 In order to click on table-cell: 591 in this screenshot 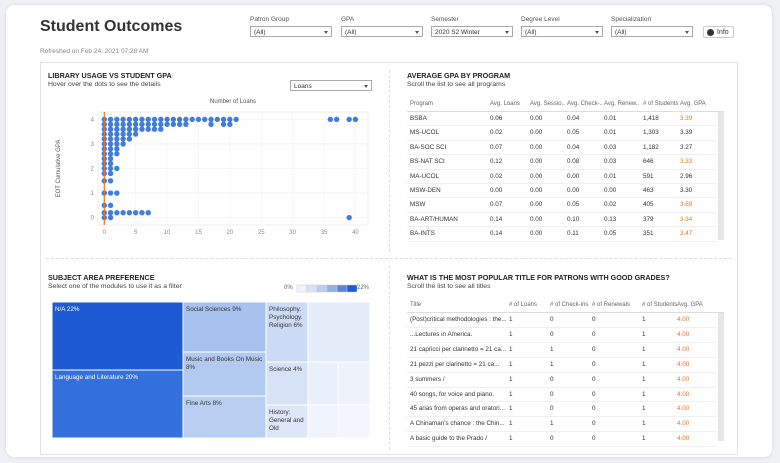, I will do `click(648, 176)`.